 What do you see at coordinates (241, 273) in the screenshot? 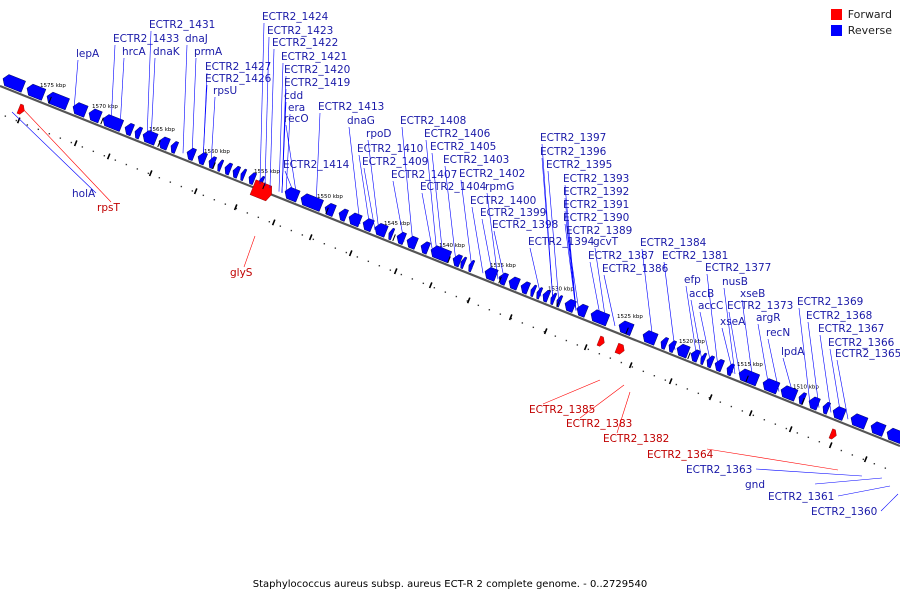
I see `forward-gene-label: glyS` at bounding box center [241, 273].